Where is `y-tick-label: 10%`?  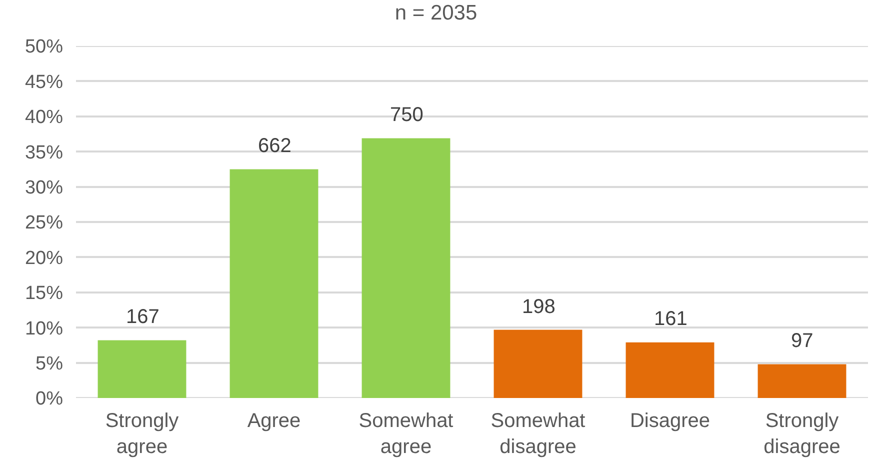 y-tick-label: 10% is located at coordinates (44, 329).